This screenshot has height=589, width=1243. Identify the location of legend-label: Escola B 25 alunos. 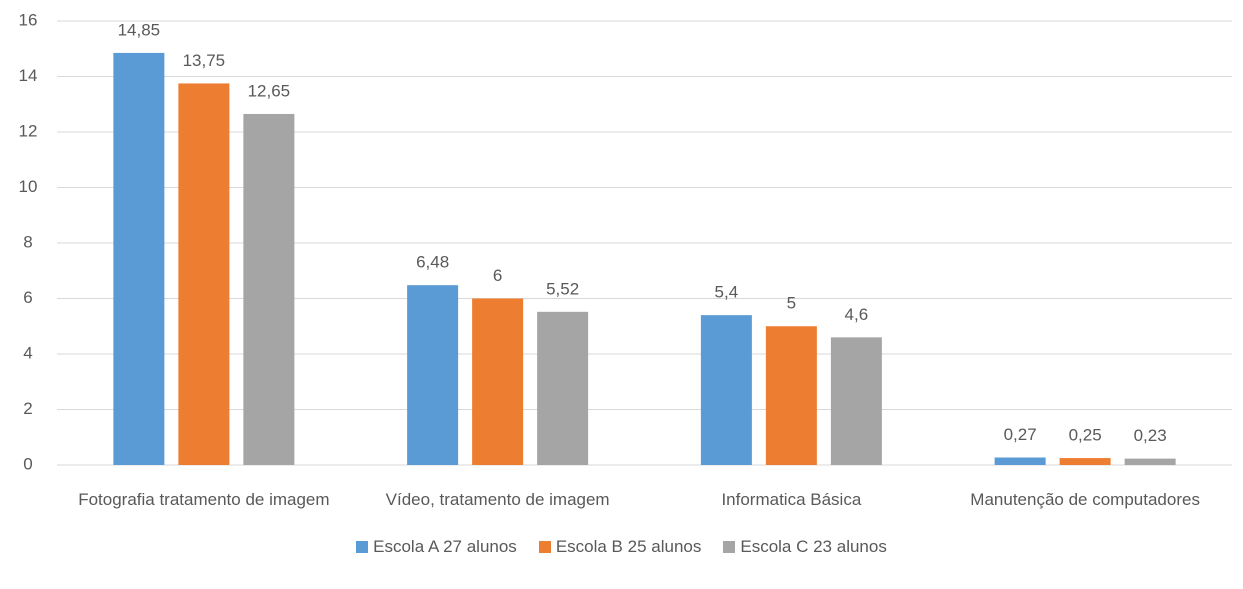
(628, 546).